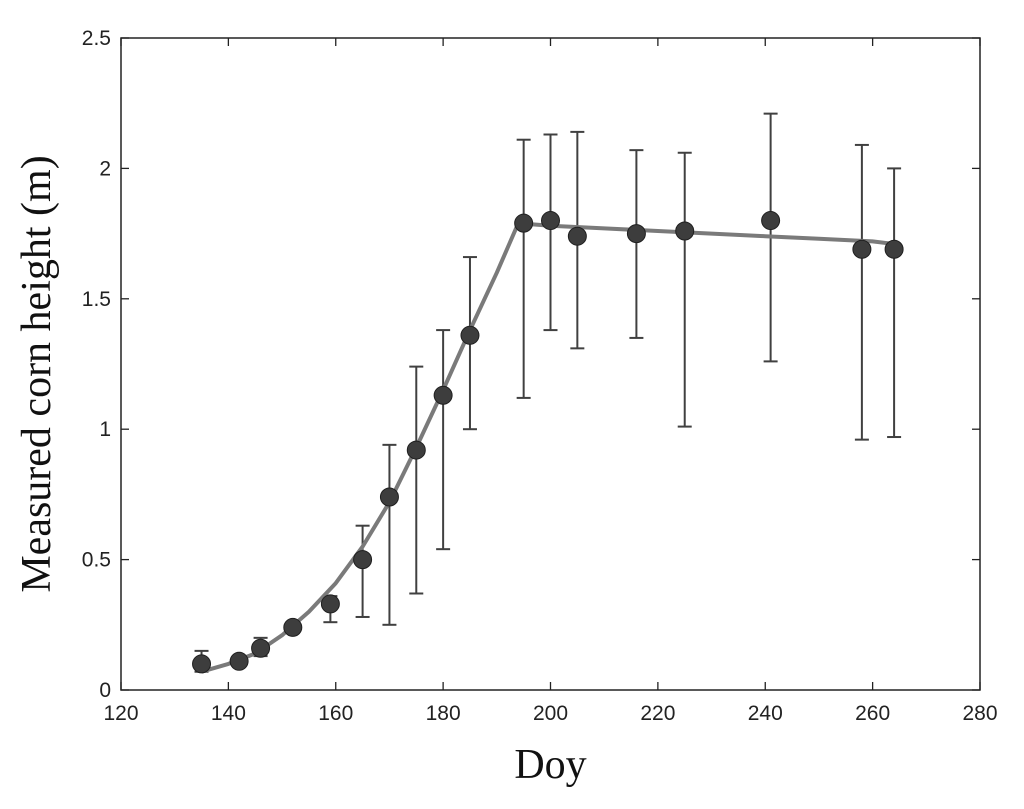 The height and width of the screenshot is (809, 1024). I want to click on x-tick-label: 280, so click(979, 713).